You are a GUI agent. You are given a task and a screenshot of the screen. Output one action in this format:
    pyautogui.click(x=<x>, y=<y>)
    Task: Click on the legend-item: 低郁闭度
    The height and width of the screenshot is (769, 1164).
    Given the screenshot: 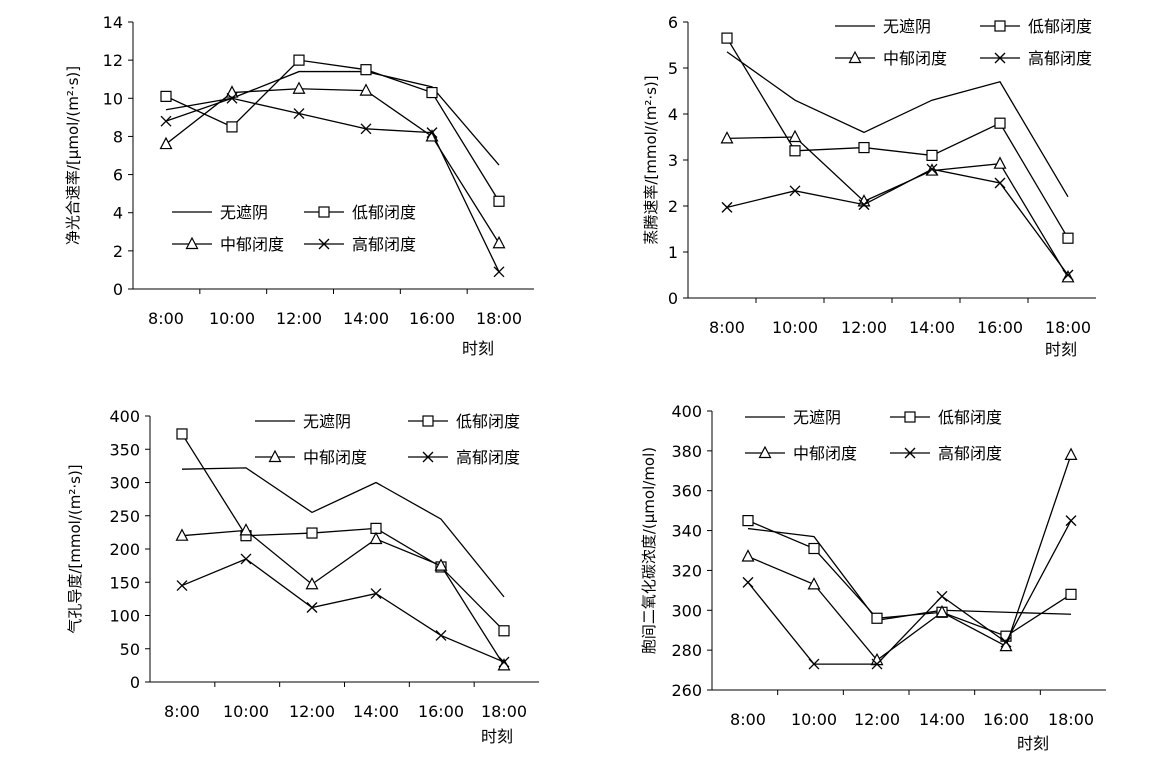 What is the action you would take?
    pyautogui.click(x=946, y=417)
    